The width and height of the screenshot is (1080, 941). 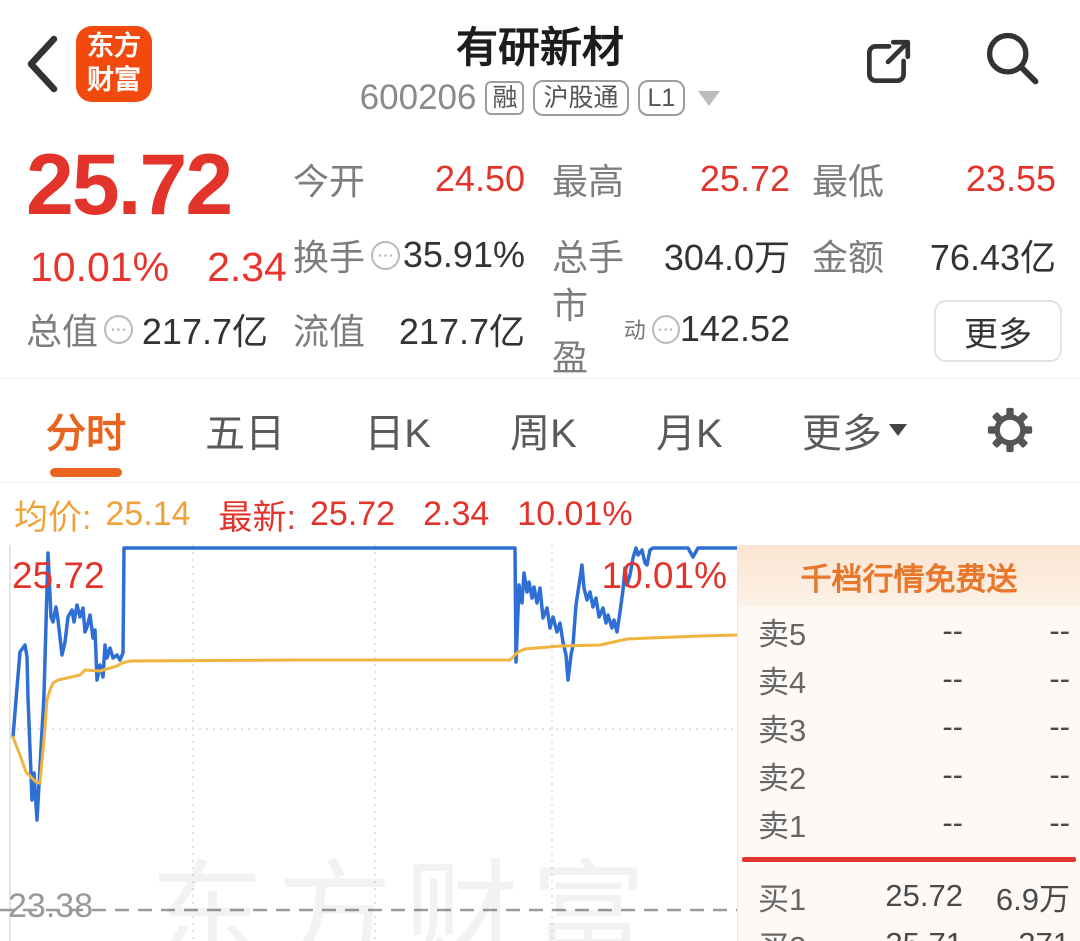 I want to click on stat-open-label: 今开, so click(x=329, y=181).